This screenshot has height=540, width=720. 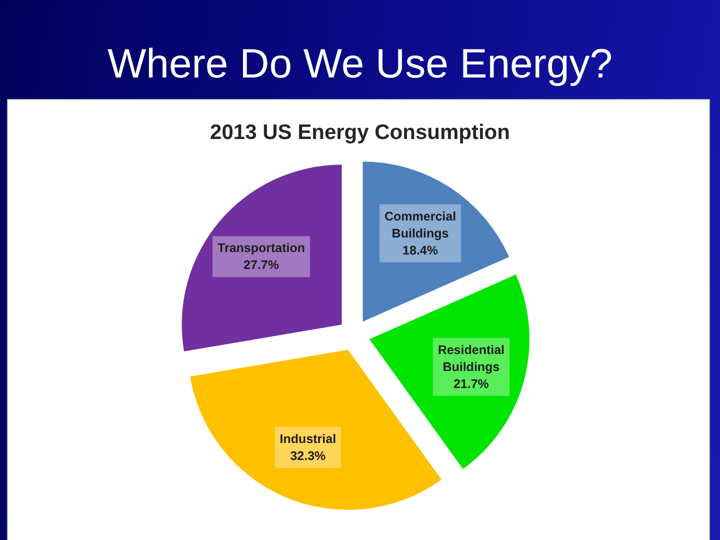 What do you see at coordinates (360, 63) in the screenshot?
I see `chart-title: Where Do We Use Energy?` at bounding box center [360, 63].